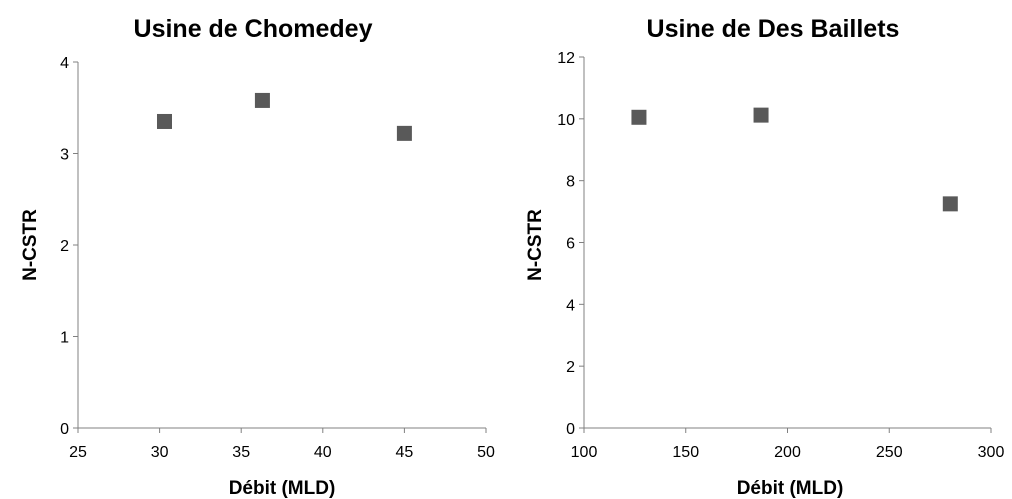  Describe the element at coordinates (64, 338) in the screenshot. I see `y-tick-label: 1` at that location.